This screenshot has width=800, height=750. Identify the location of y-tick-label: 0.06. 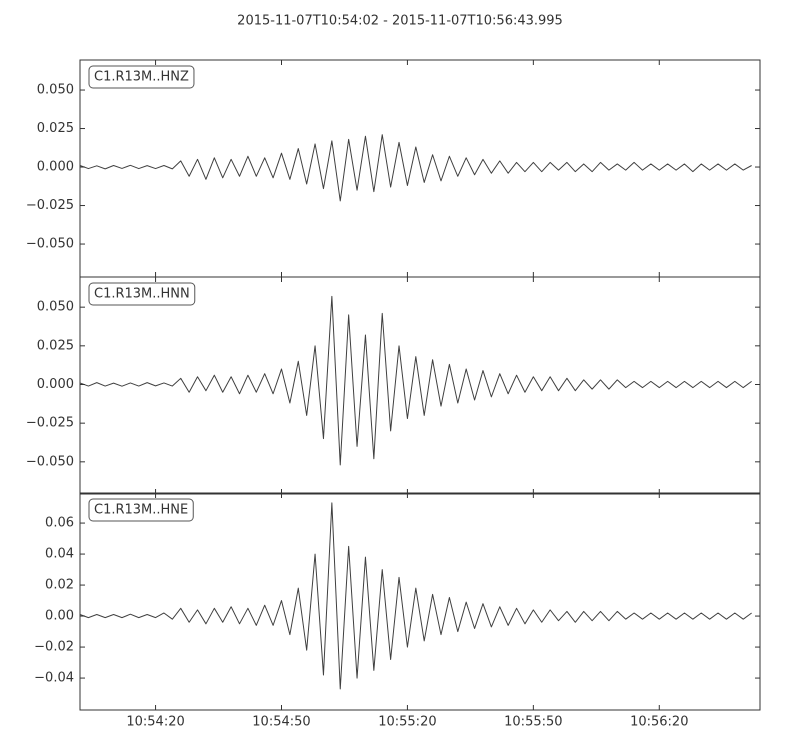
(59, 523).